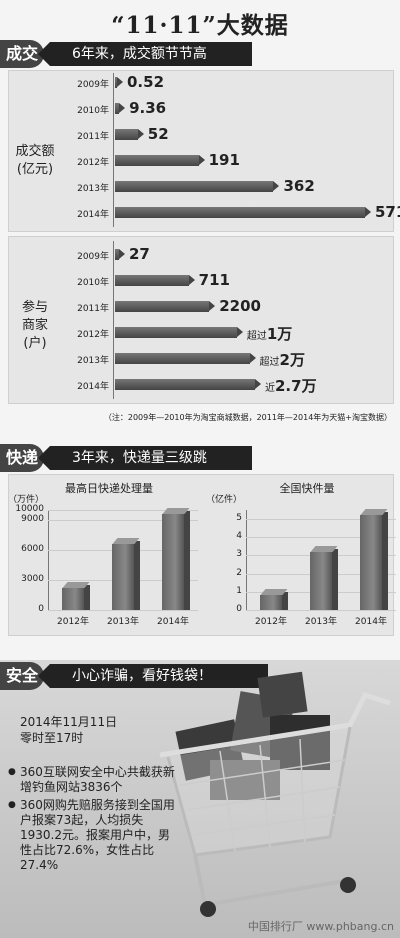  What do you see at coordinates (320, 926) in the screenshot?
I see `watermark: 中国排行厂 www.phbang.cn` at bounding box center [320, 926].